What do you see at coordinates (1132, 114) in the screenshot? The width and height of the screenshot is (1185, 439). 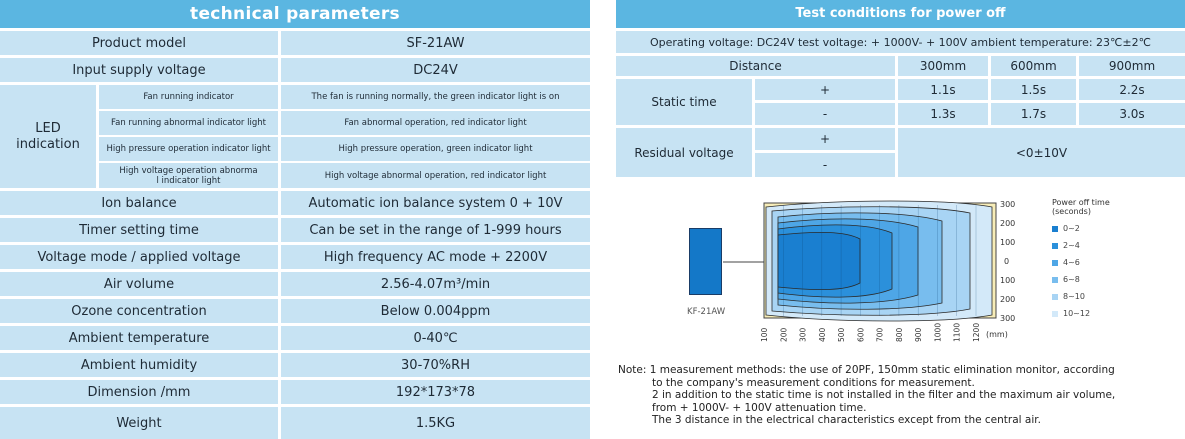 I see `static-minus-900: 3.0s` at bounding box center [1132, 114].